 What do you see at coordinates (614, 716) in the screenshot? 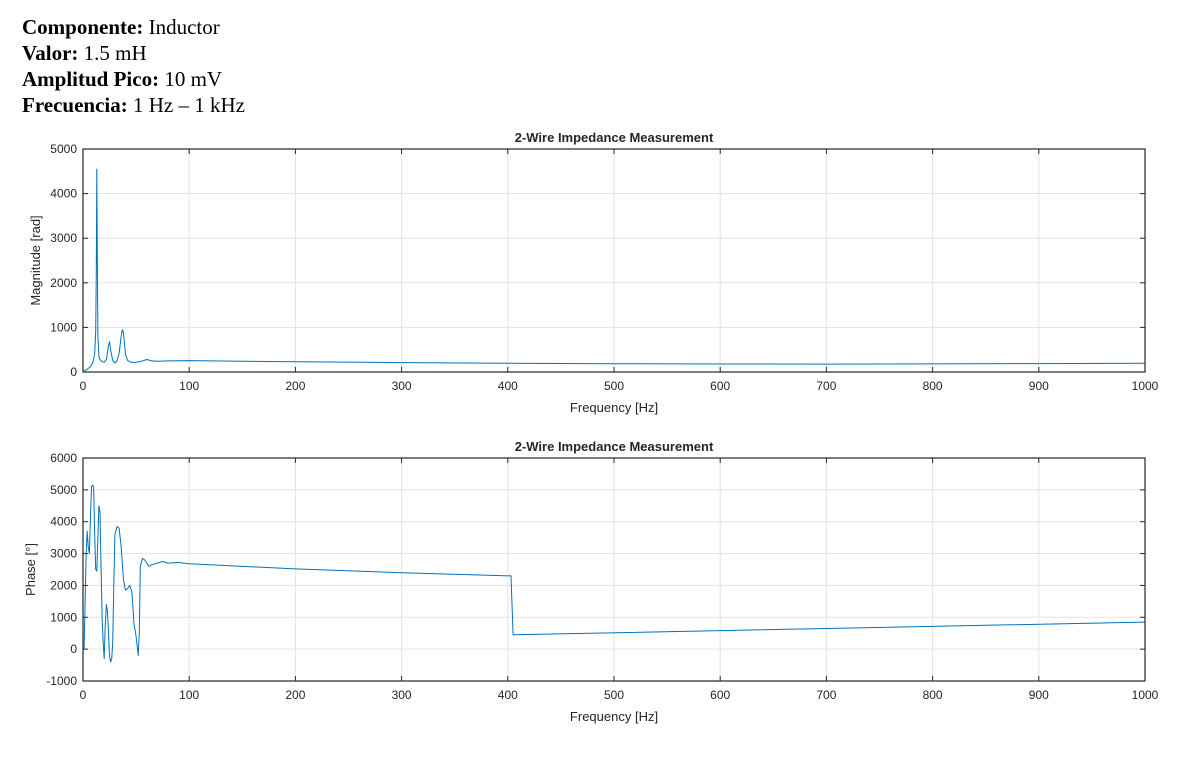
I see `phase-x-axis-label: Frequency [Hz]` at bounding box center [614, 716].